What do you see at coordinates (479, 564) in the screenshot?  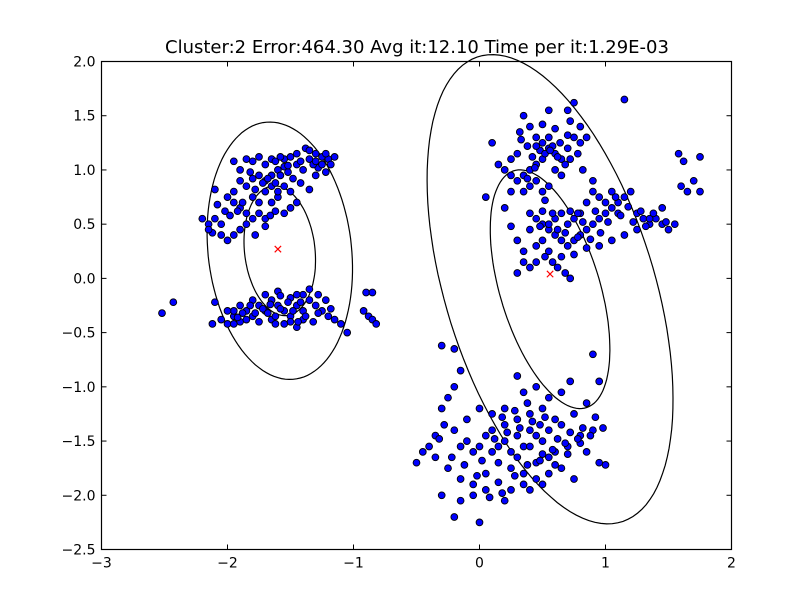 I see `x-tick-label: 0` at bounding box center [479, 564].